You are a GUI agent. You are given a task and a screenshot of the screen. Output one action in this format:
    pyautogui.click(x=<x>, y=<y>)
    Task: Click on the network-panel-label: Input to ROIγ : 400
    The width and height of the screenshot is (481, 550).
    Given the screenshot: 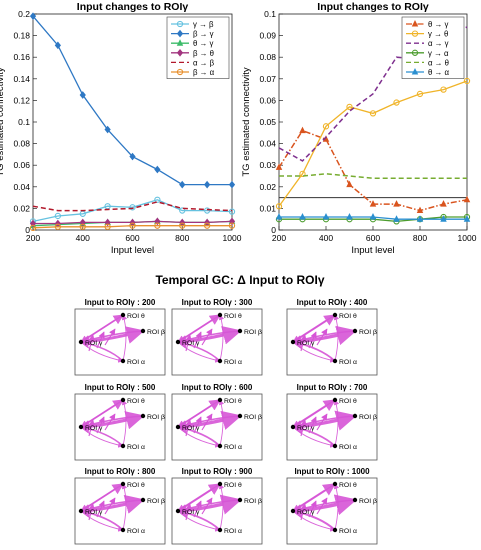 What is the action you would take?
    pyautogui.click(x=332, y=302)
    